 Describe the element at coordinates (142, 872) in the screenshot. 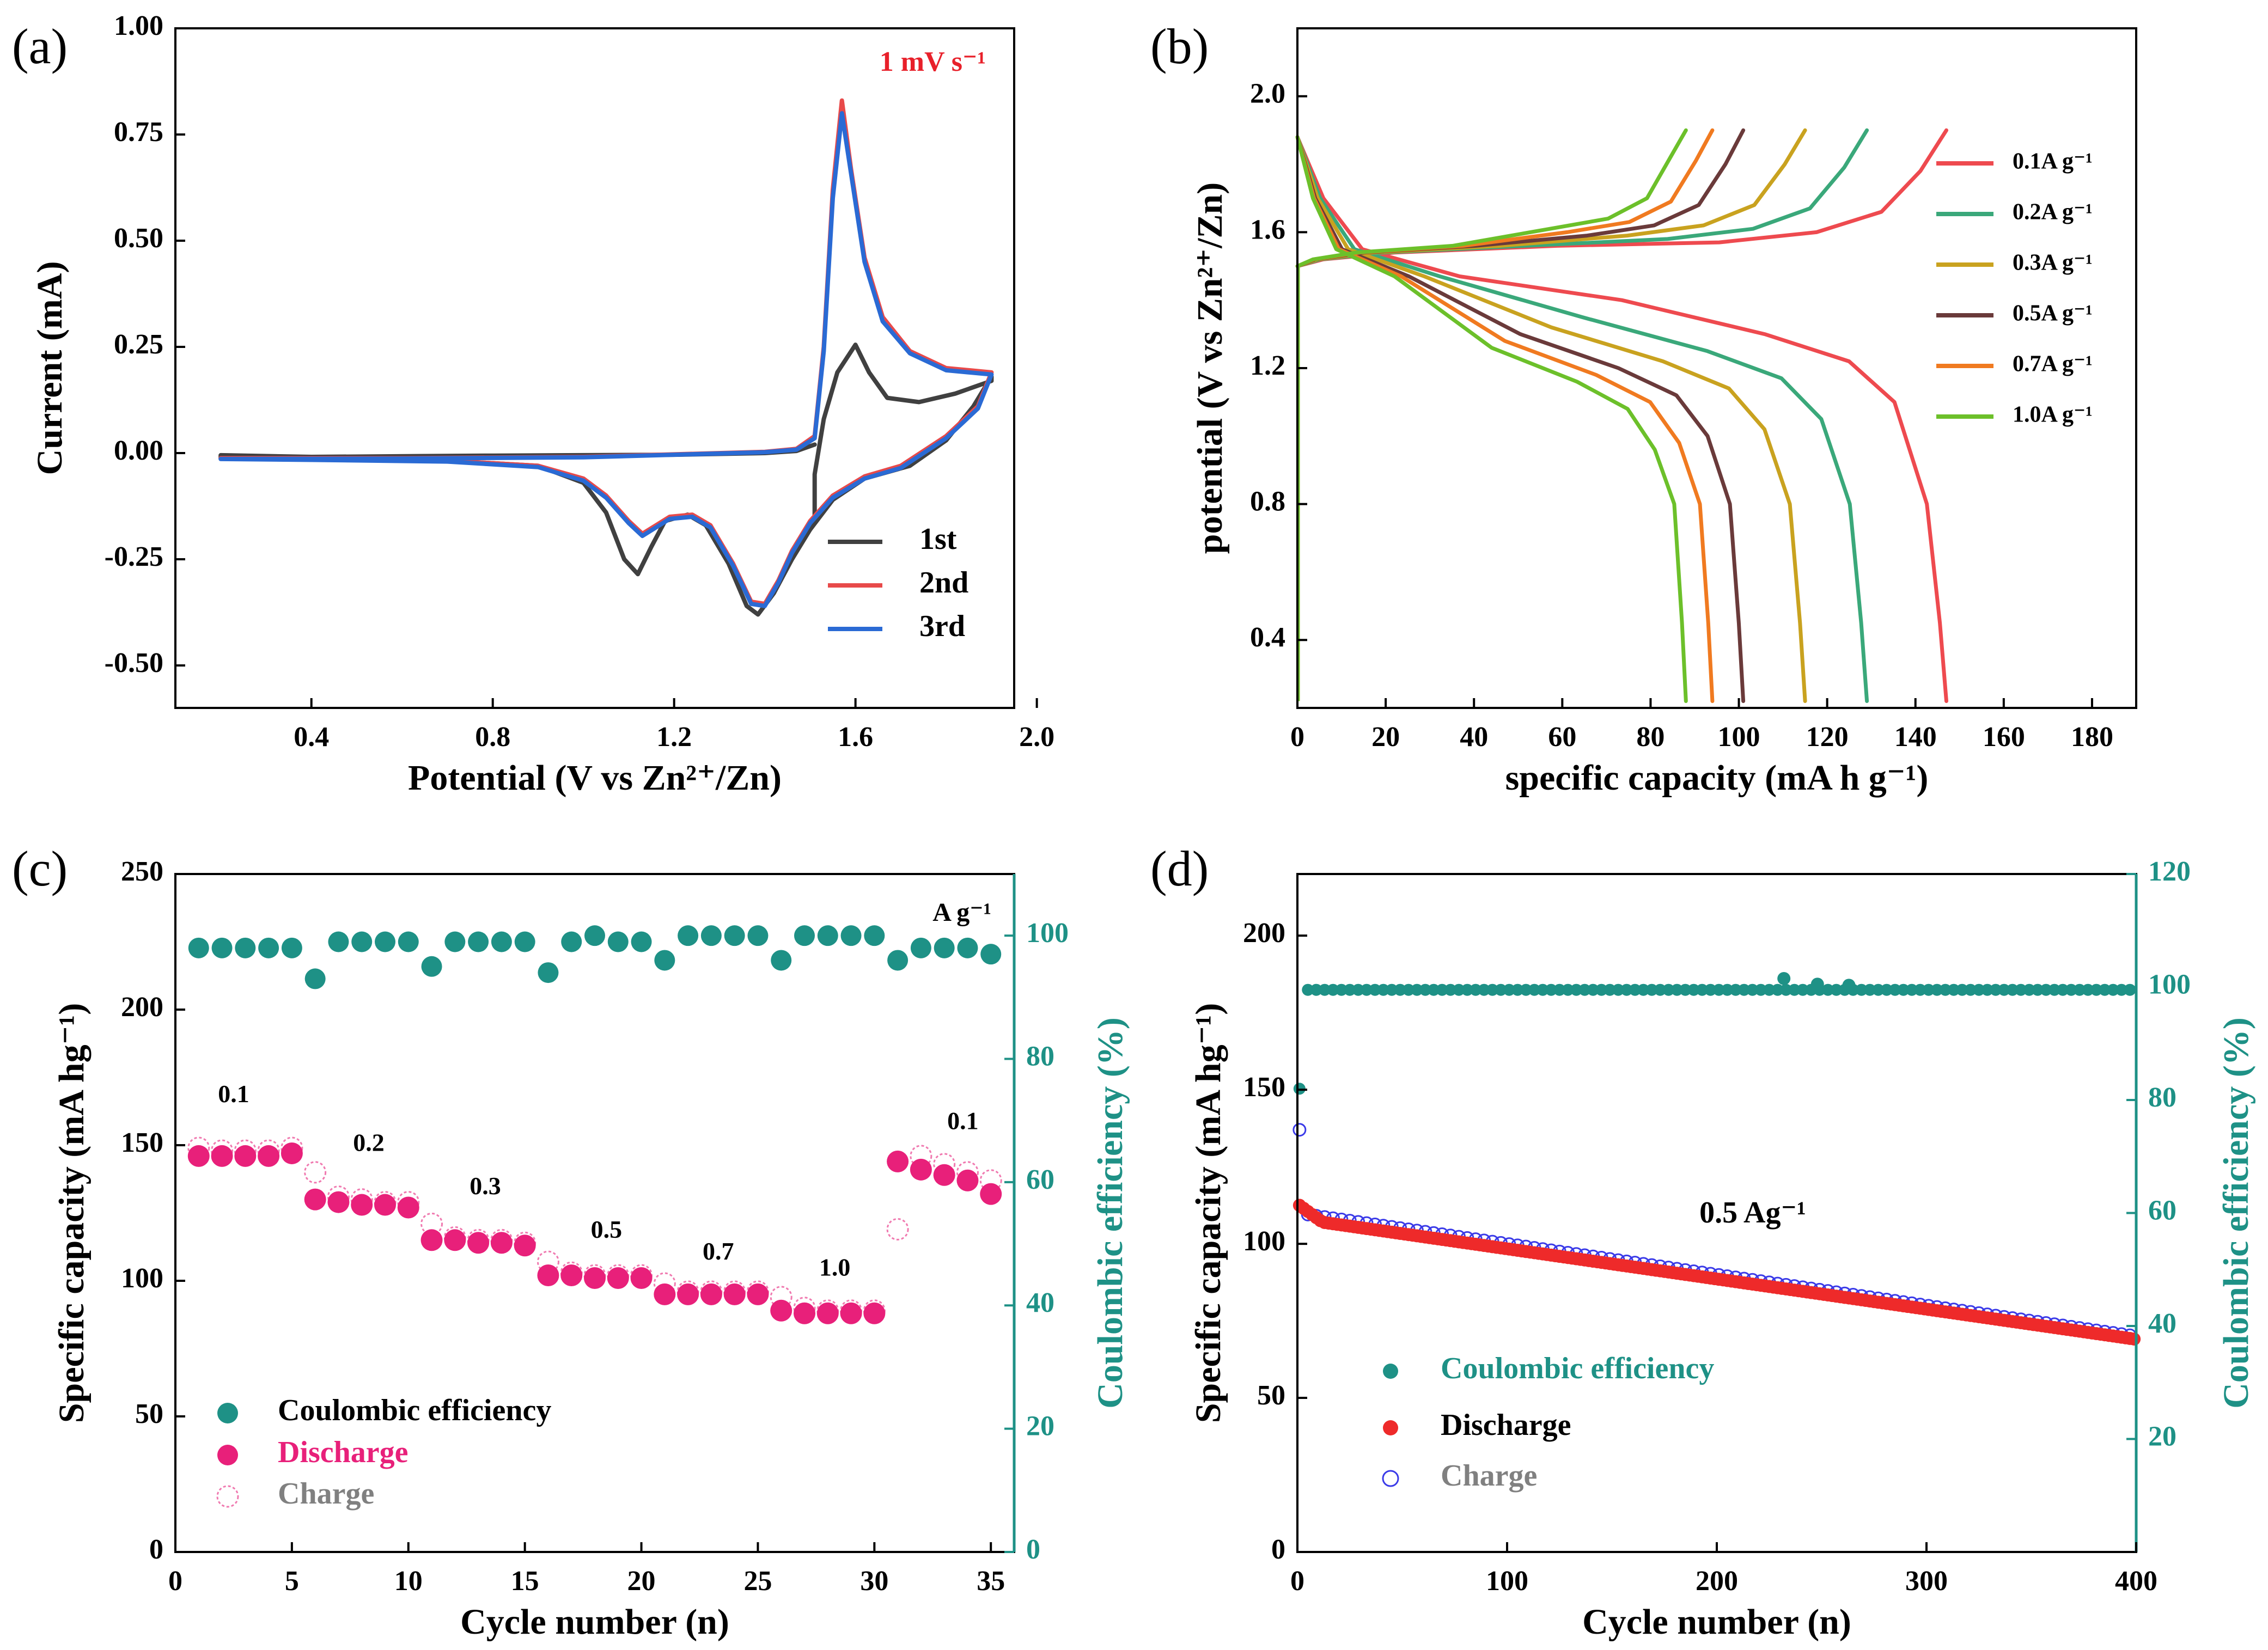

I see `y-tick-label: 250` at that location.